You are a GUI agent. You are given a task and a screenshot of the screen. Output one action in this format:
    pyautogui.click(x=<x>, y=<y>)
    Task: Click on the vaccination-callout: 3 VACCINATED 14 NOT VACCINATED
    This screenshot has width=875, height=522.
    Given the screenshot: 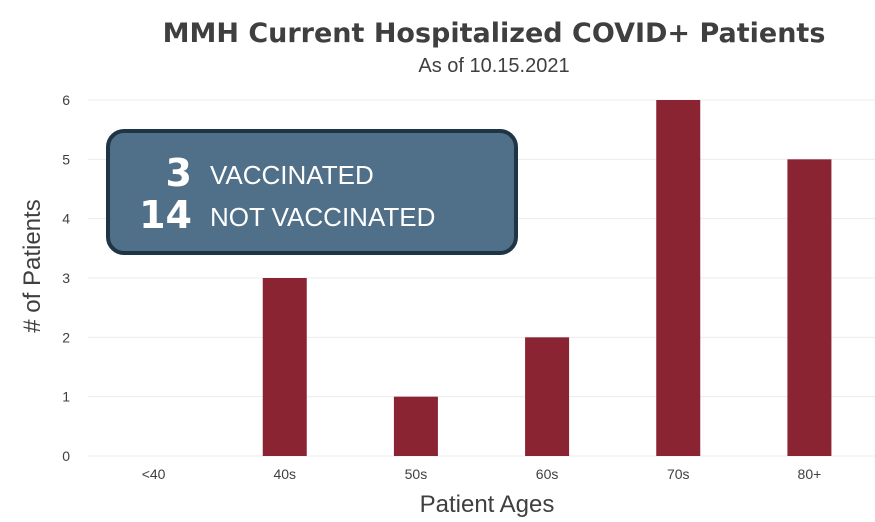 What is the action you would take?
    pyautogui.click(x=312, y=192)
    